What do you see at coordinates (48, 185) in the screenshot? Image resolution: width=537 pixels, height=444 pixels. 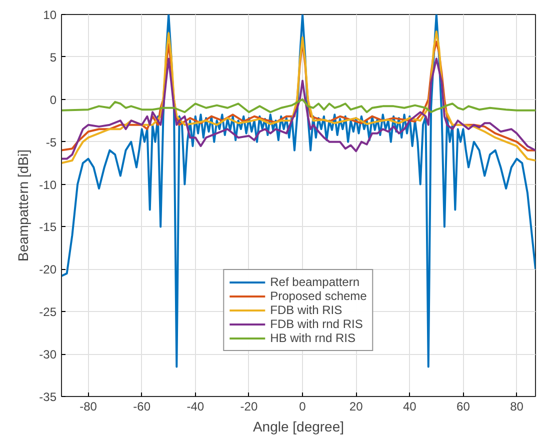 I see `y-tick-label: -10` at bounding box center [48, 185].